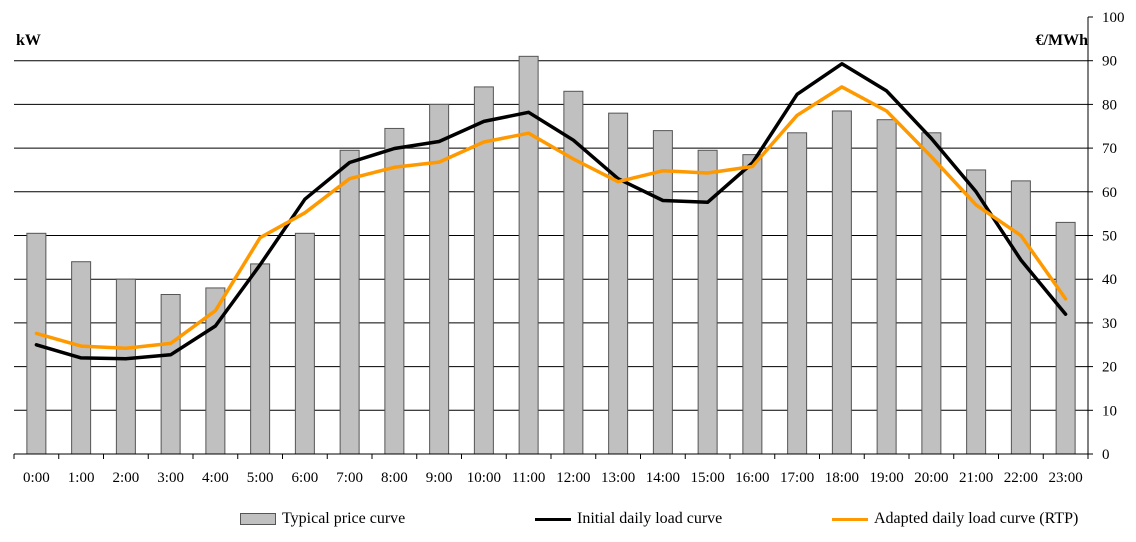 The width and height of the screenshot is (1136, 542). What do you see at coordinates (258, 519) in the screenshot?
I see `legend-bar-swatch` at bounding box center [258, 519].